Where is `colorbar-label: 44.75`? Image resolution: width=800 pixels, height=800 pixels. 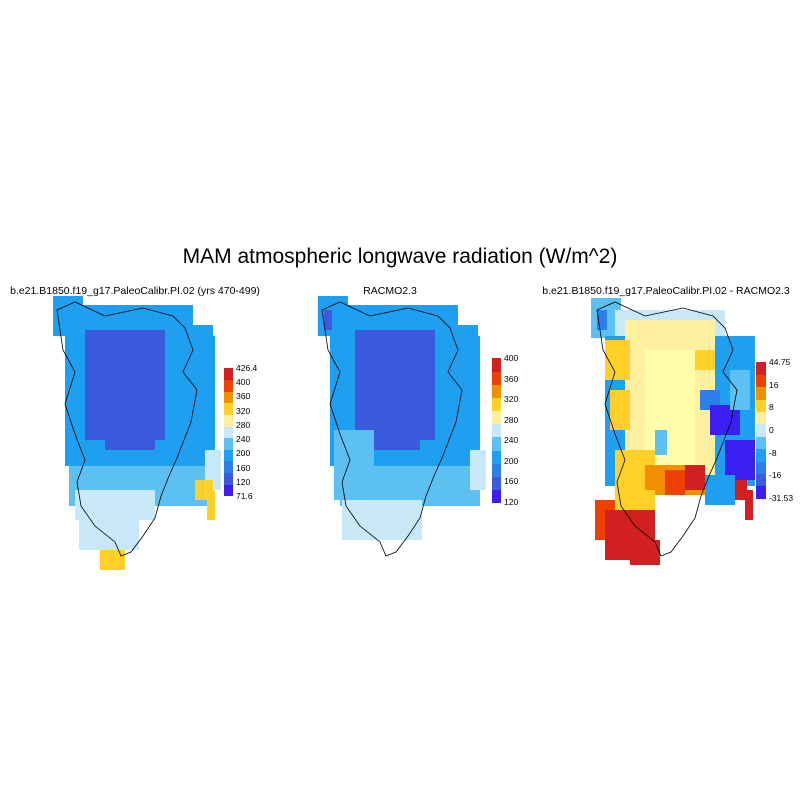
colorbar-label: 44.75 is located at coordinates (780, 362).